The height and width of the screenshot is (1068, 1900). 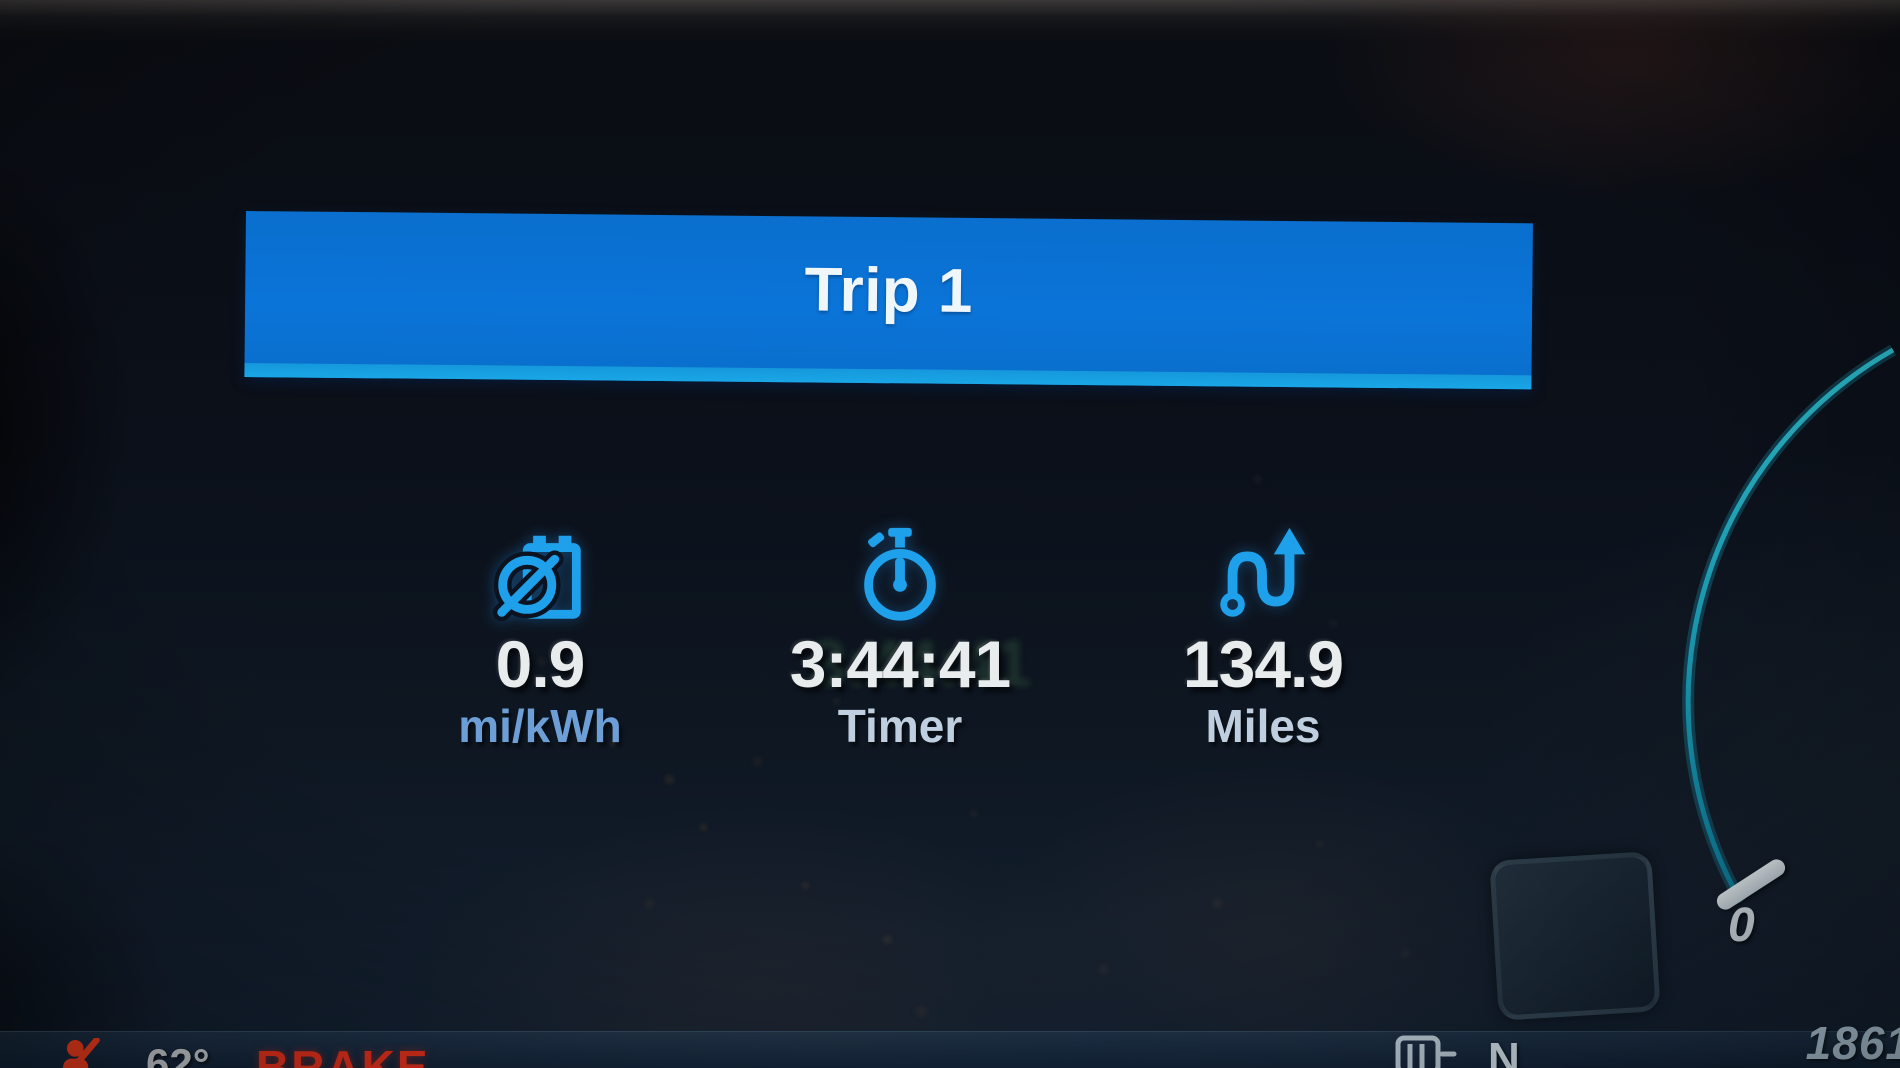 What do you see at coordinates (900, 726) in the screenshot?
I see `timer-unit: Timer` at bounding box center [900, 726].